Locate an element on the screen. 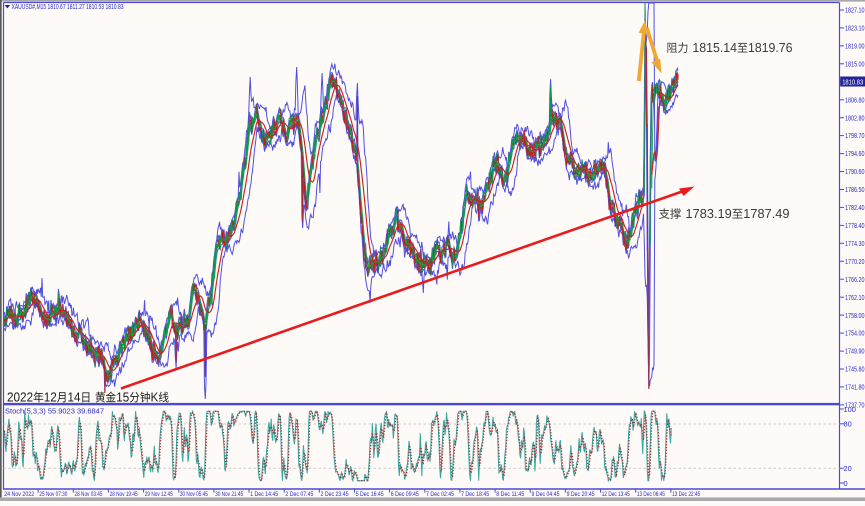 The width and height of the screenshot is (865, 506). svg-text: 7 Dec 18:45 is located at coordinates (475, 494).